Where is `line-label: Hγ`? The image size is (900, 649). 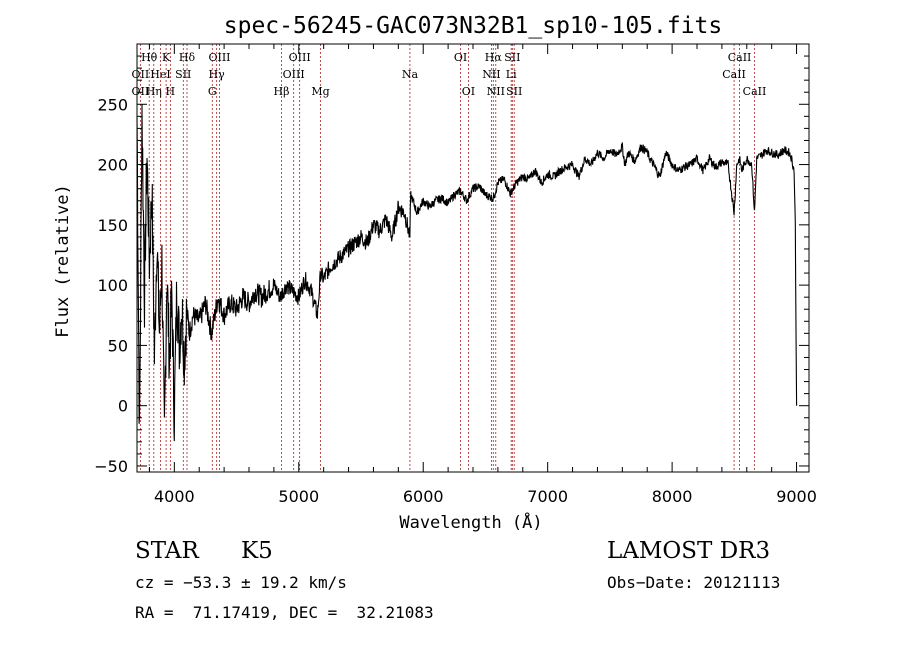
line-label: Hγ is located at coordinates (217, 74).